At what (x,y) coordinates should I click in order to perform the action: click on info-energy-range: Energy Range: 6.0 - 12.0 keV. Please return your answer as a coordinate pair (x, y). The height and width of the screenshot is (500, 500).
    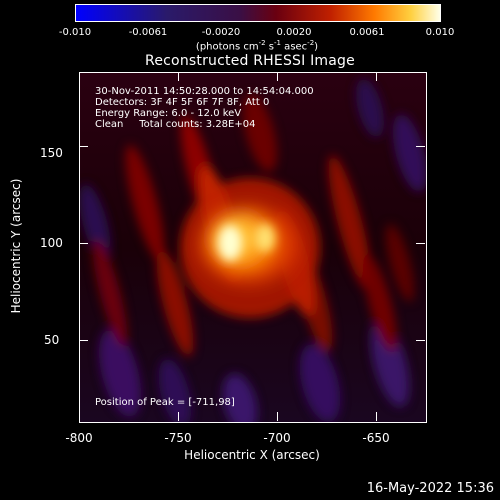
    Looking at the image, I should click on (168, 113).